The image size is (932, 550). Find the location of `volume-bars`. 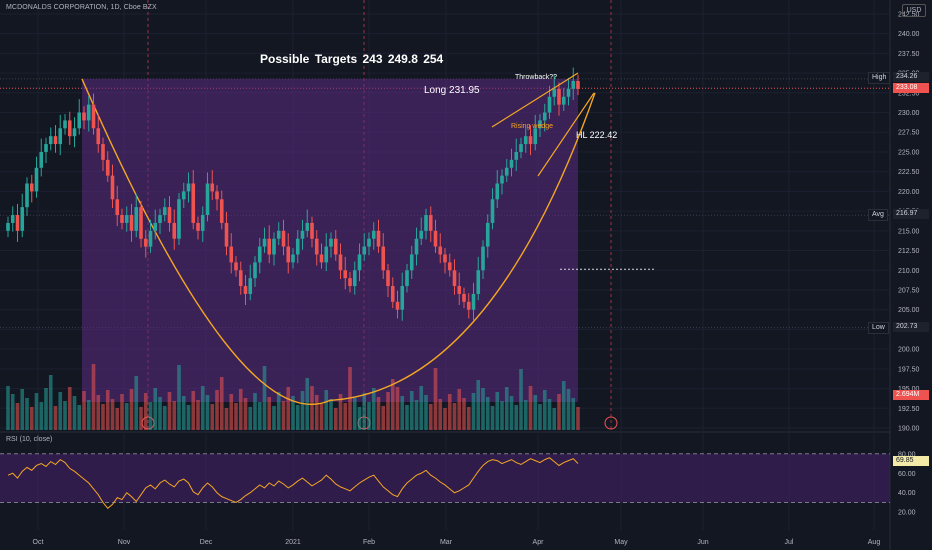

volume-bars is located at coordinates (293, 397).